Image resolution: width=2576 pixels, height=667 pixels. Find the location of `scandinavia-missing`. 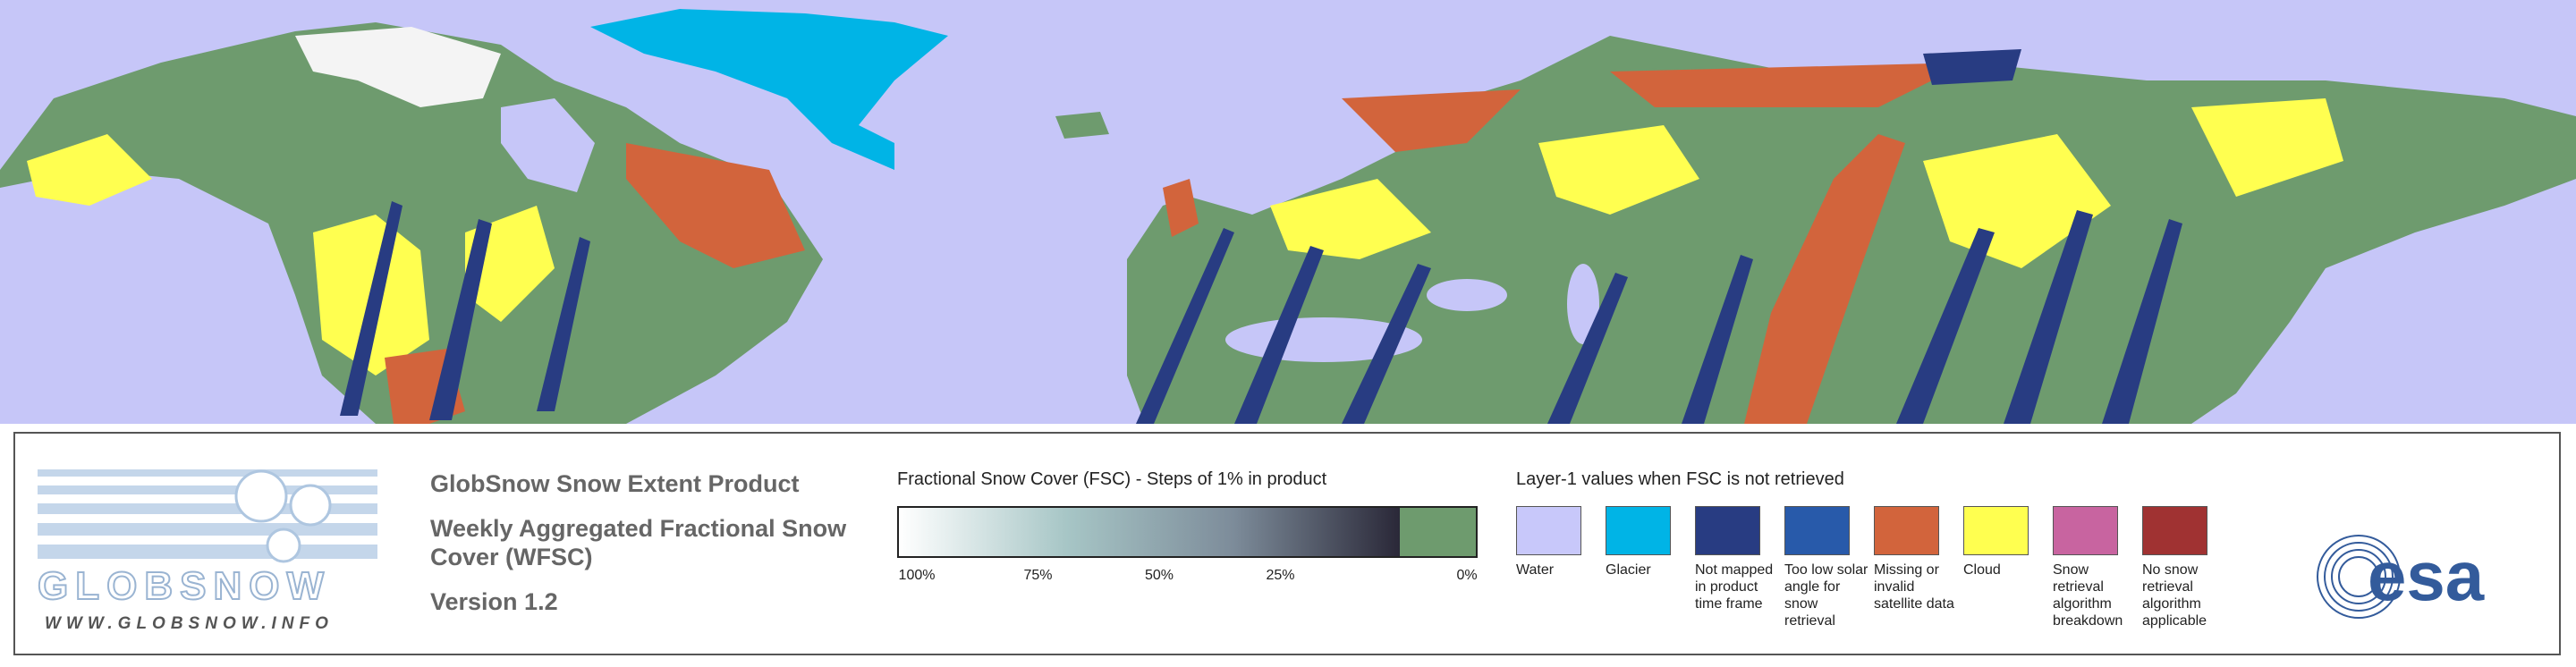

scandinavia-missing is located at coordinates (1431, 121).